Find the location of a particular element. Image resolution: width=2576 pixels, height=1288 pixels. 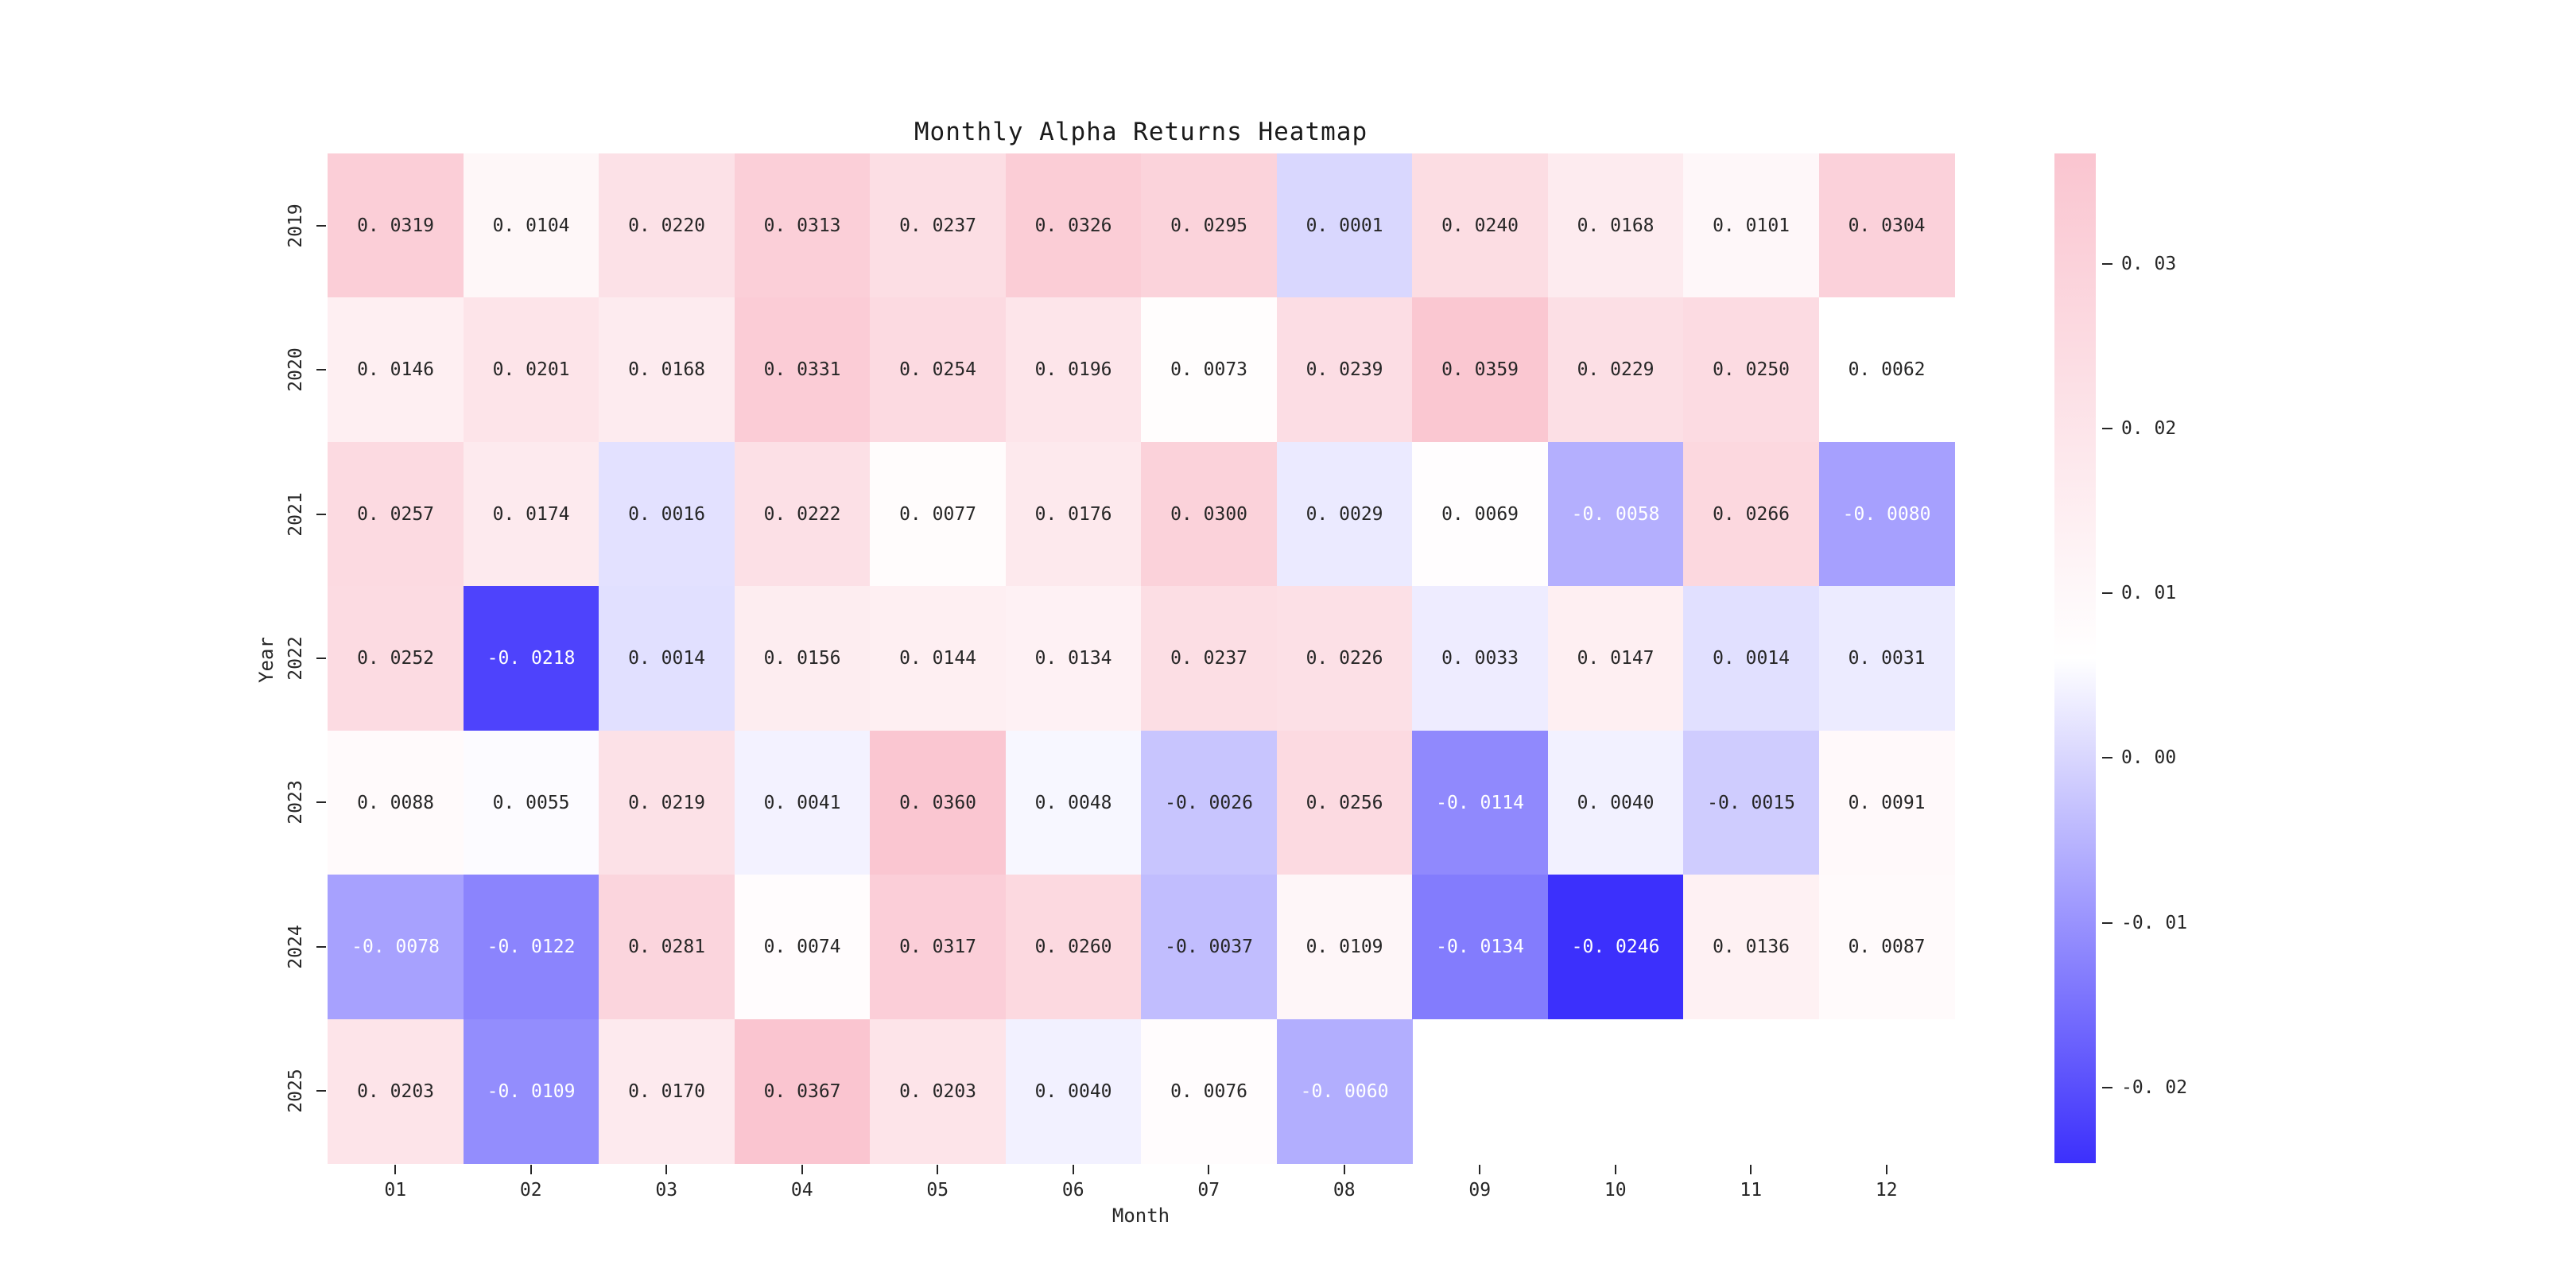

heatmap-cell-2024-03: 0. 0281 is located at coordinates (667, 948).